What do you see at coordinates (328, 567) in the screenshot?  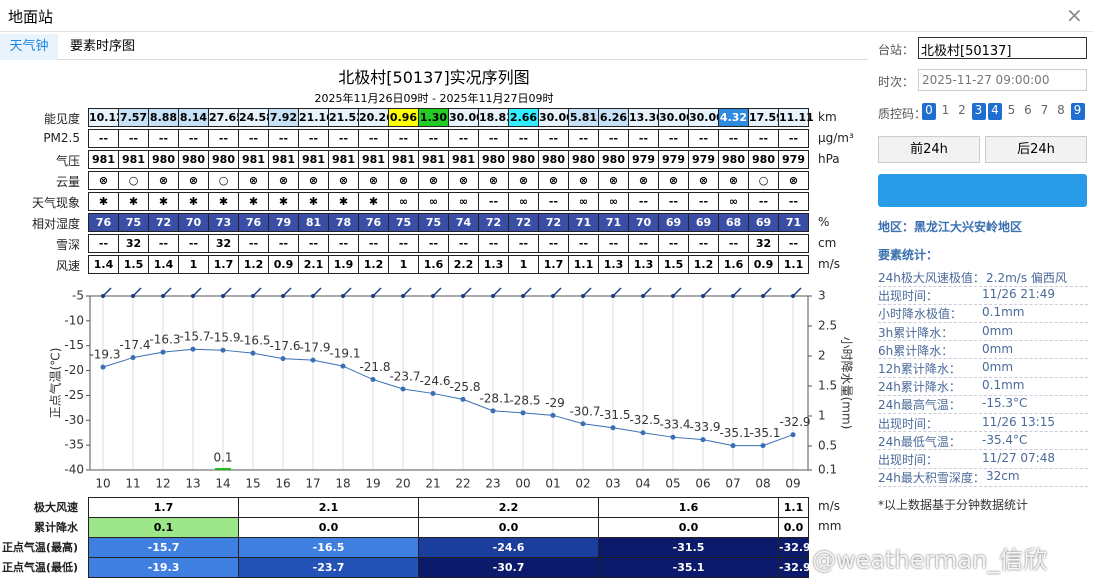 I see `summary-cell: -23.7` at bounding box center [328, 567].